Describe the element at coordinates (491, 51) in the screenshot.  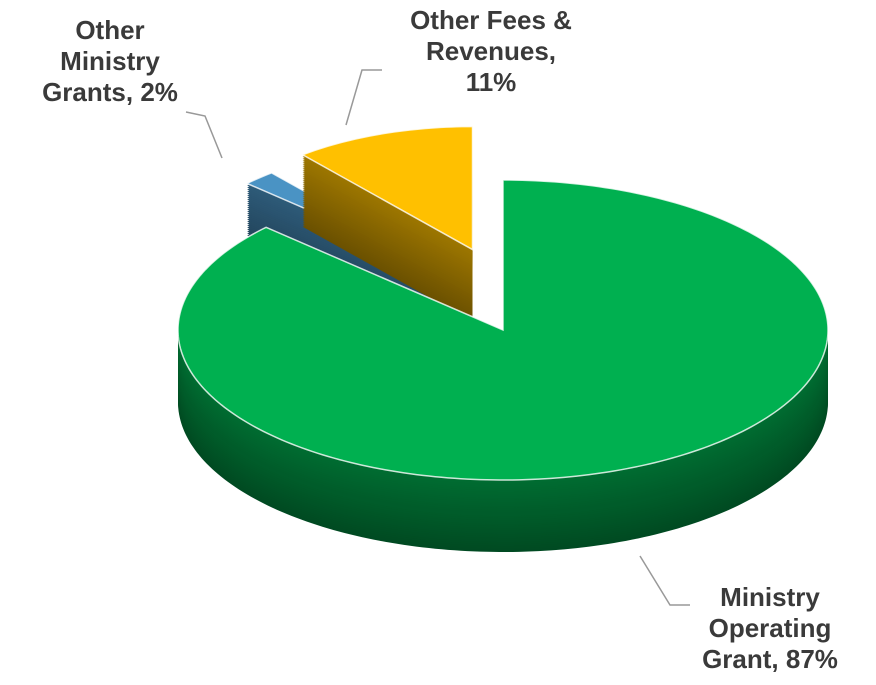
I see `data-label: Other Fees & Revenues, 11%` at that location.